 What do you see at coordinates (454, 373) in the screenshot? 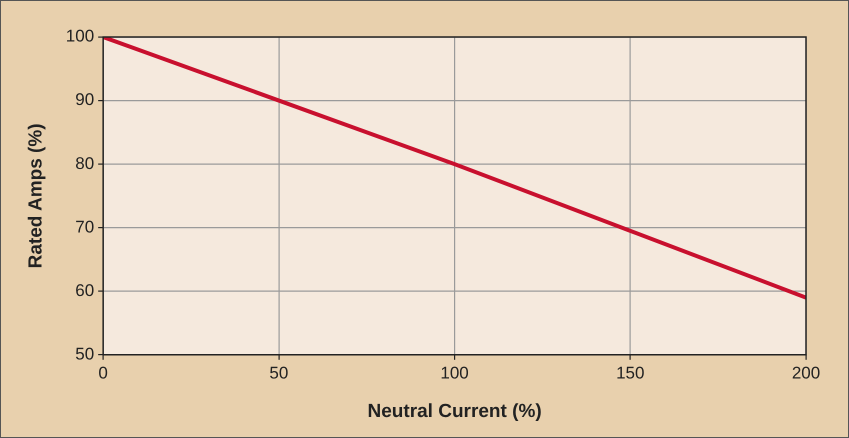
I see `x-tick-label: 100` at bounding box center [454, 373].